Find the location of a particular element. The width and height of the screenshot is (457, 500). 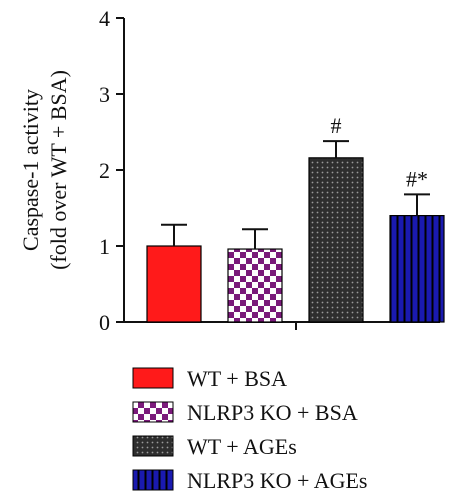

y-tick-label: 1 is located at coordinates (104, 246).